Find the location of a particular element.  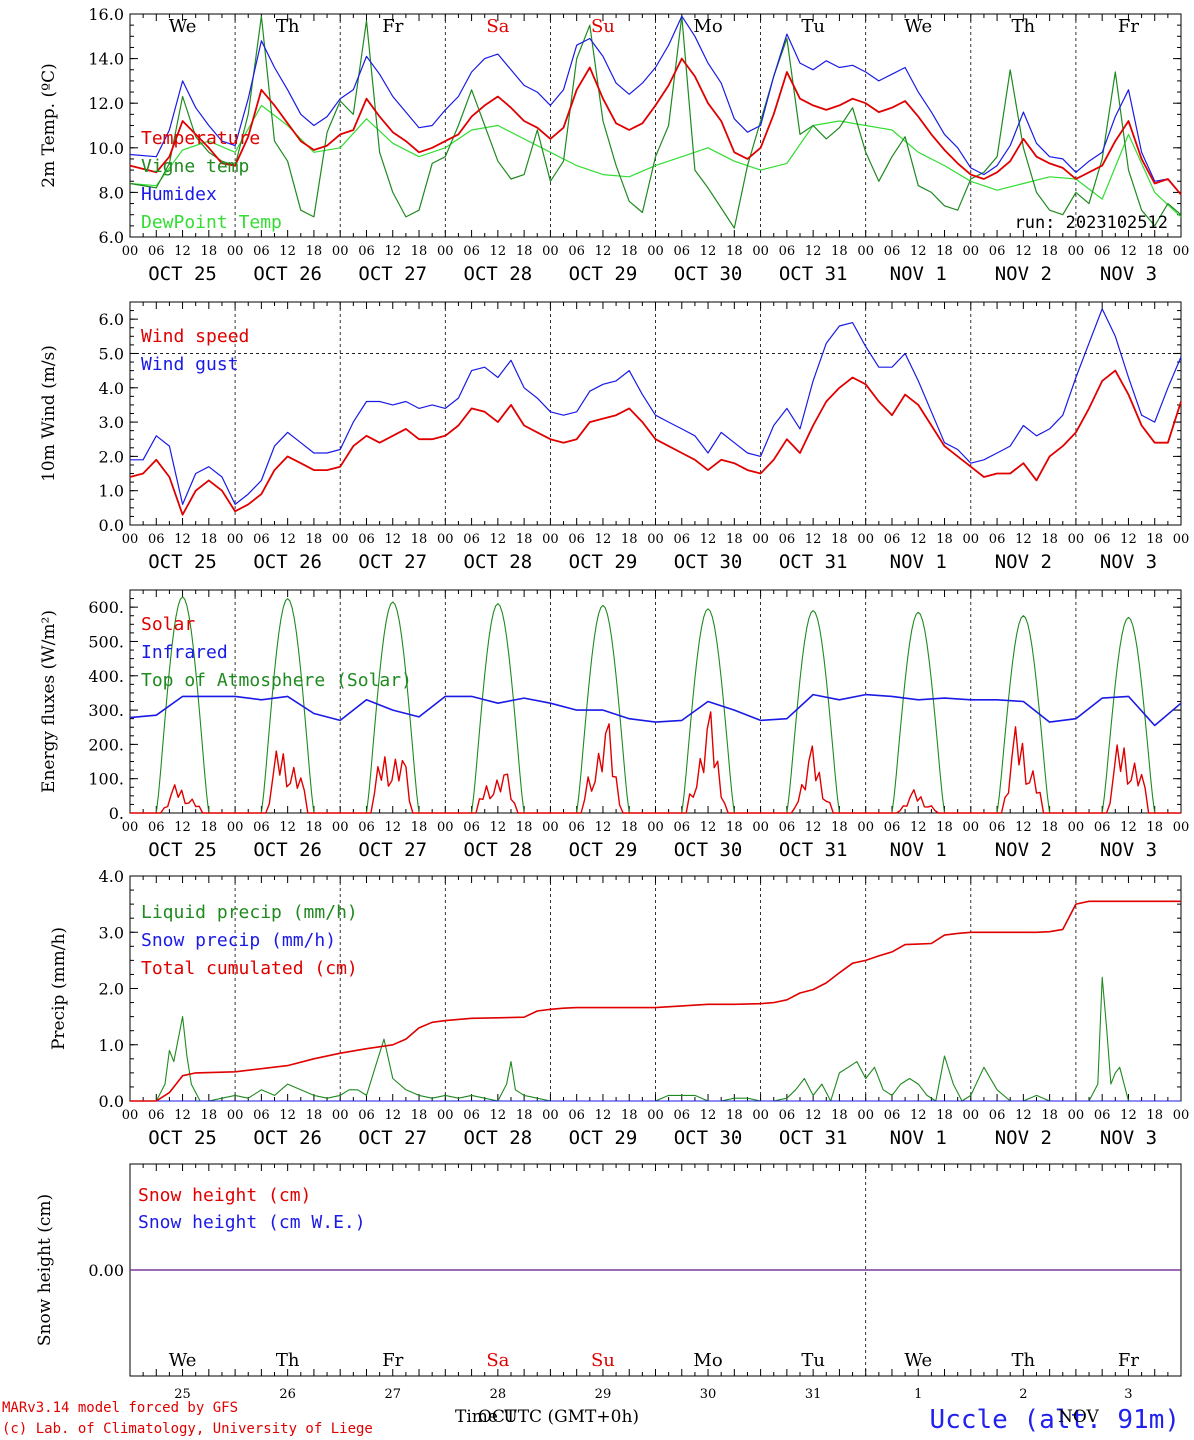

date-label: OCT 30 is located at coordinates (708, 562).